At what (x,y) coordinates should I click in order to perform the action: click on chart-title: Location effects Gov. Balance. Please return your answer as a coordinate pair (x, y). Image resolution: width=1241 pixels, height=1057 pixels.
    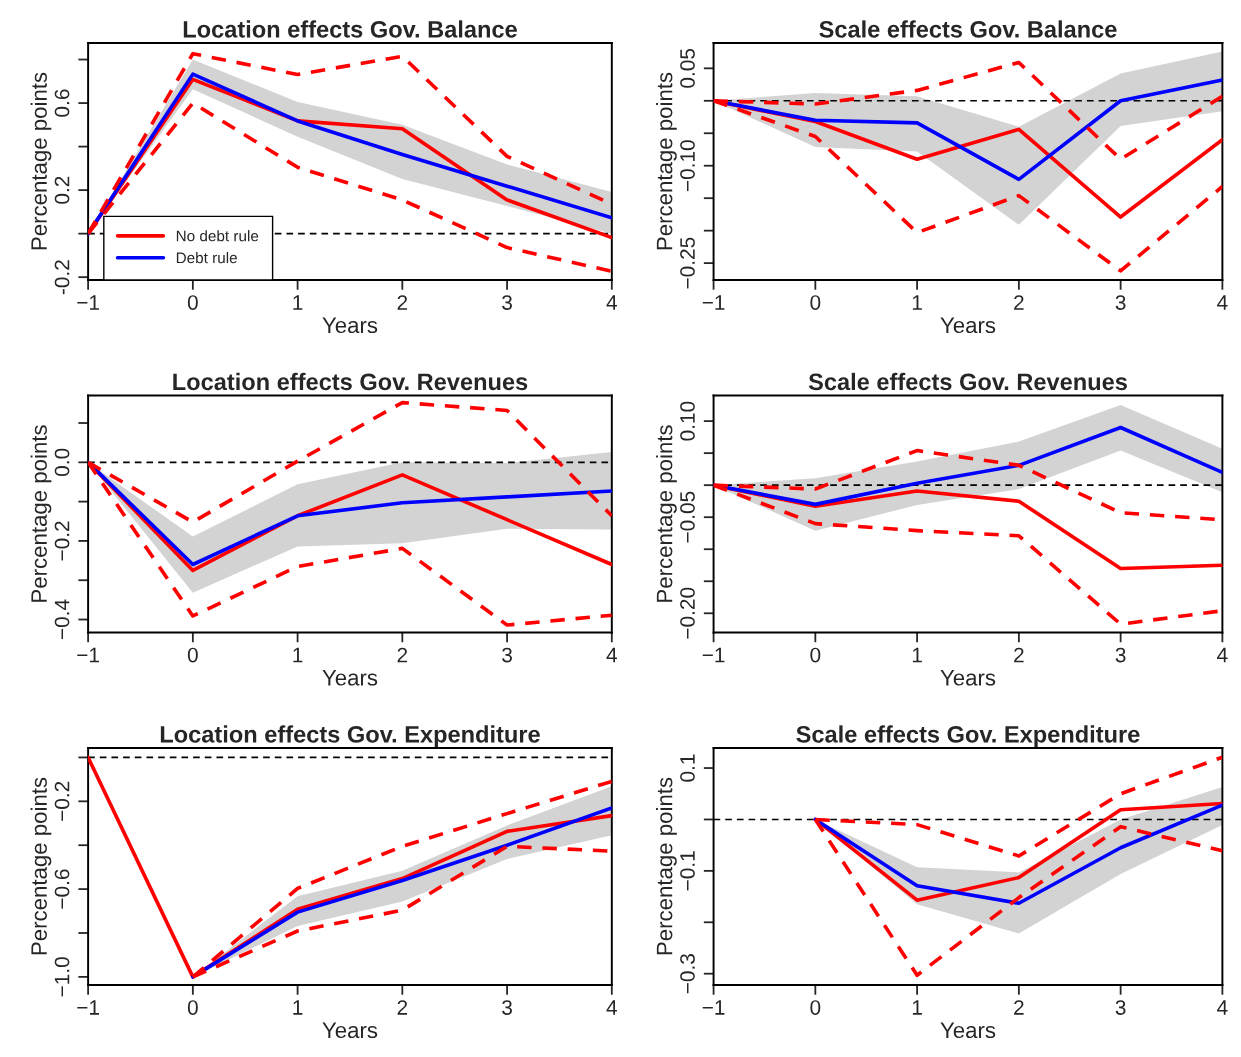
    Looking at the image, I should click on (350, 29).